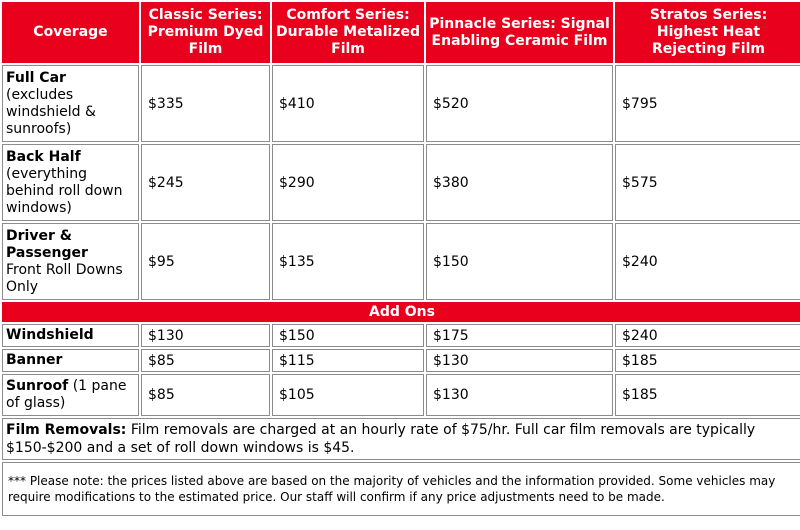  I want to click on price-stratos: $795, so click(707, 103).